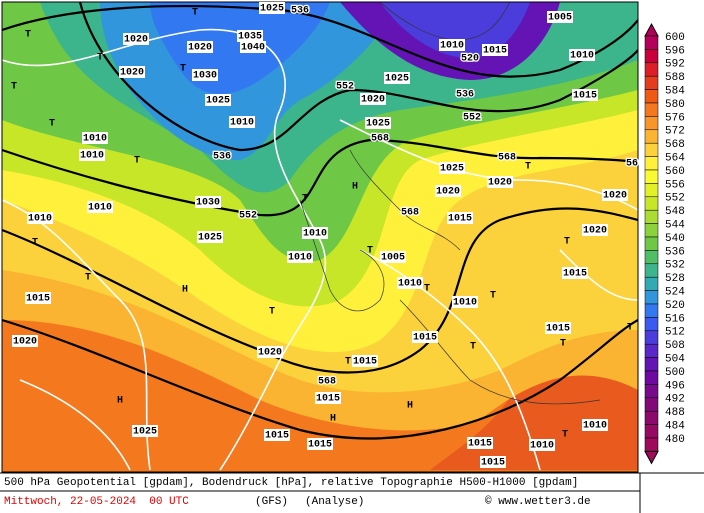 Image resolution: width=704 pixels, height=513 pixels. What do you see at coordinates (675, 51) in the screenshot?
I see `colorbar-label: 596` at bounding box center [675, 51].